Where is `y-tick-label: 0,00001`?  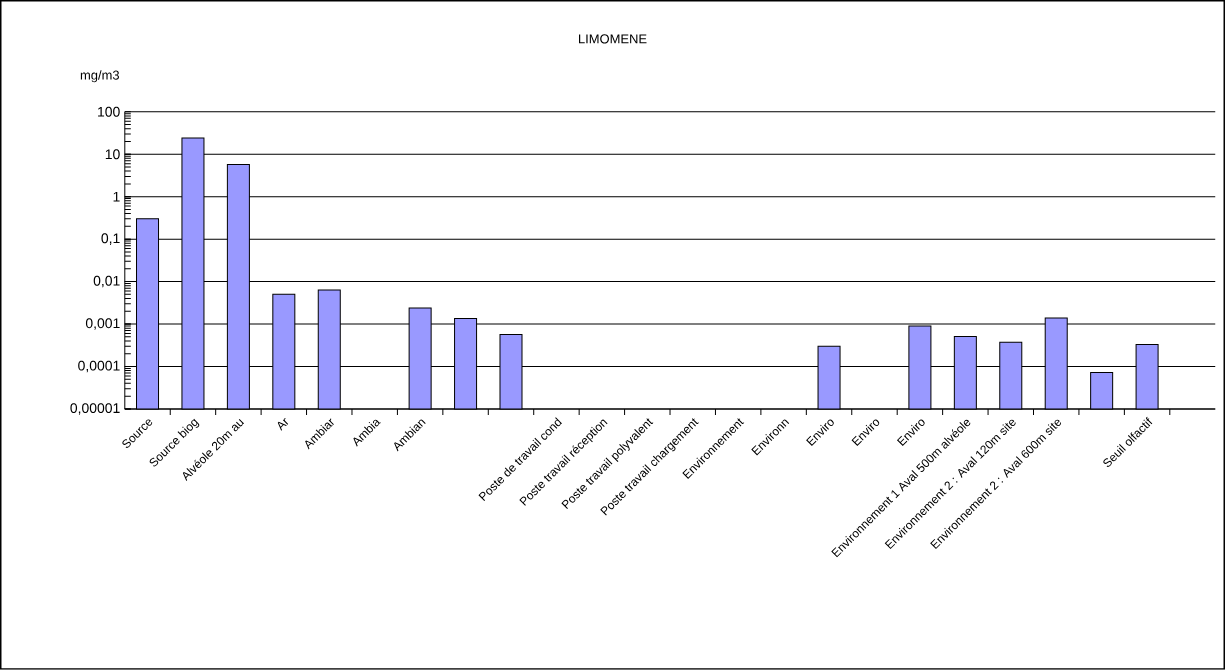
y-tick-label: 0,00001 is located at coordinates (95, 409).